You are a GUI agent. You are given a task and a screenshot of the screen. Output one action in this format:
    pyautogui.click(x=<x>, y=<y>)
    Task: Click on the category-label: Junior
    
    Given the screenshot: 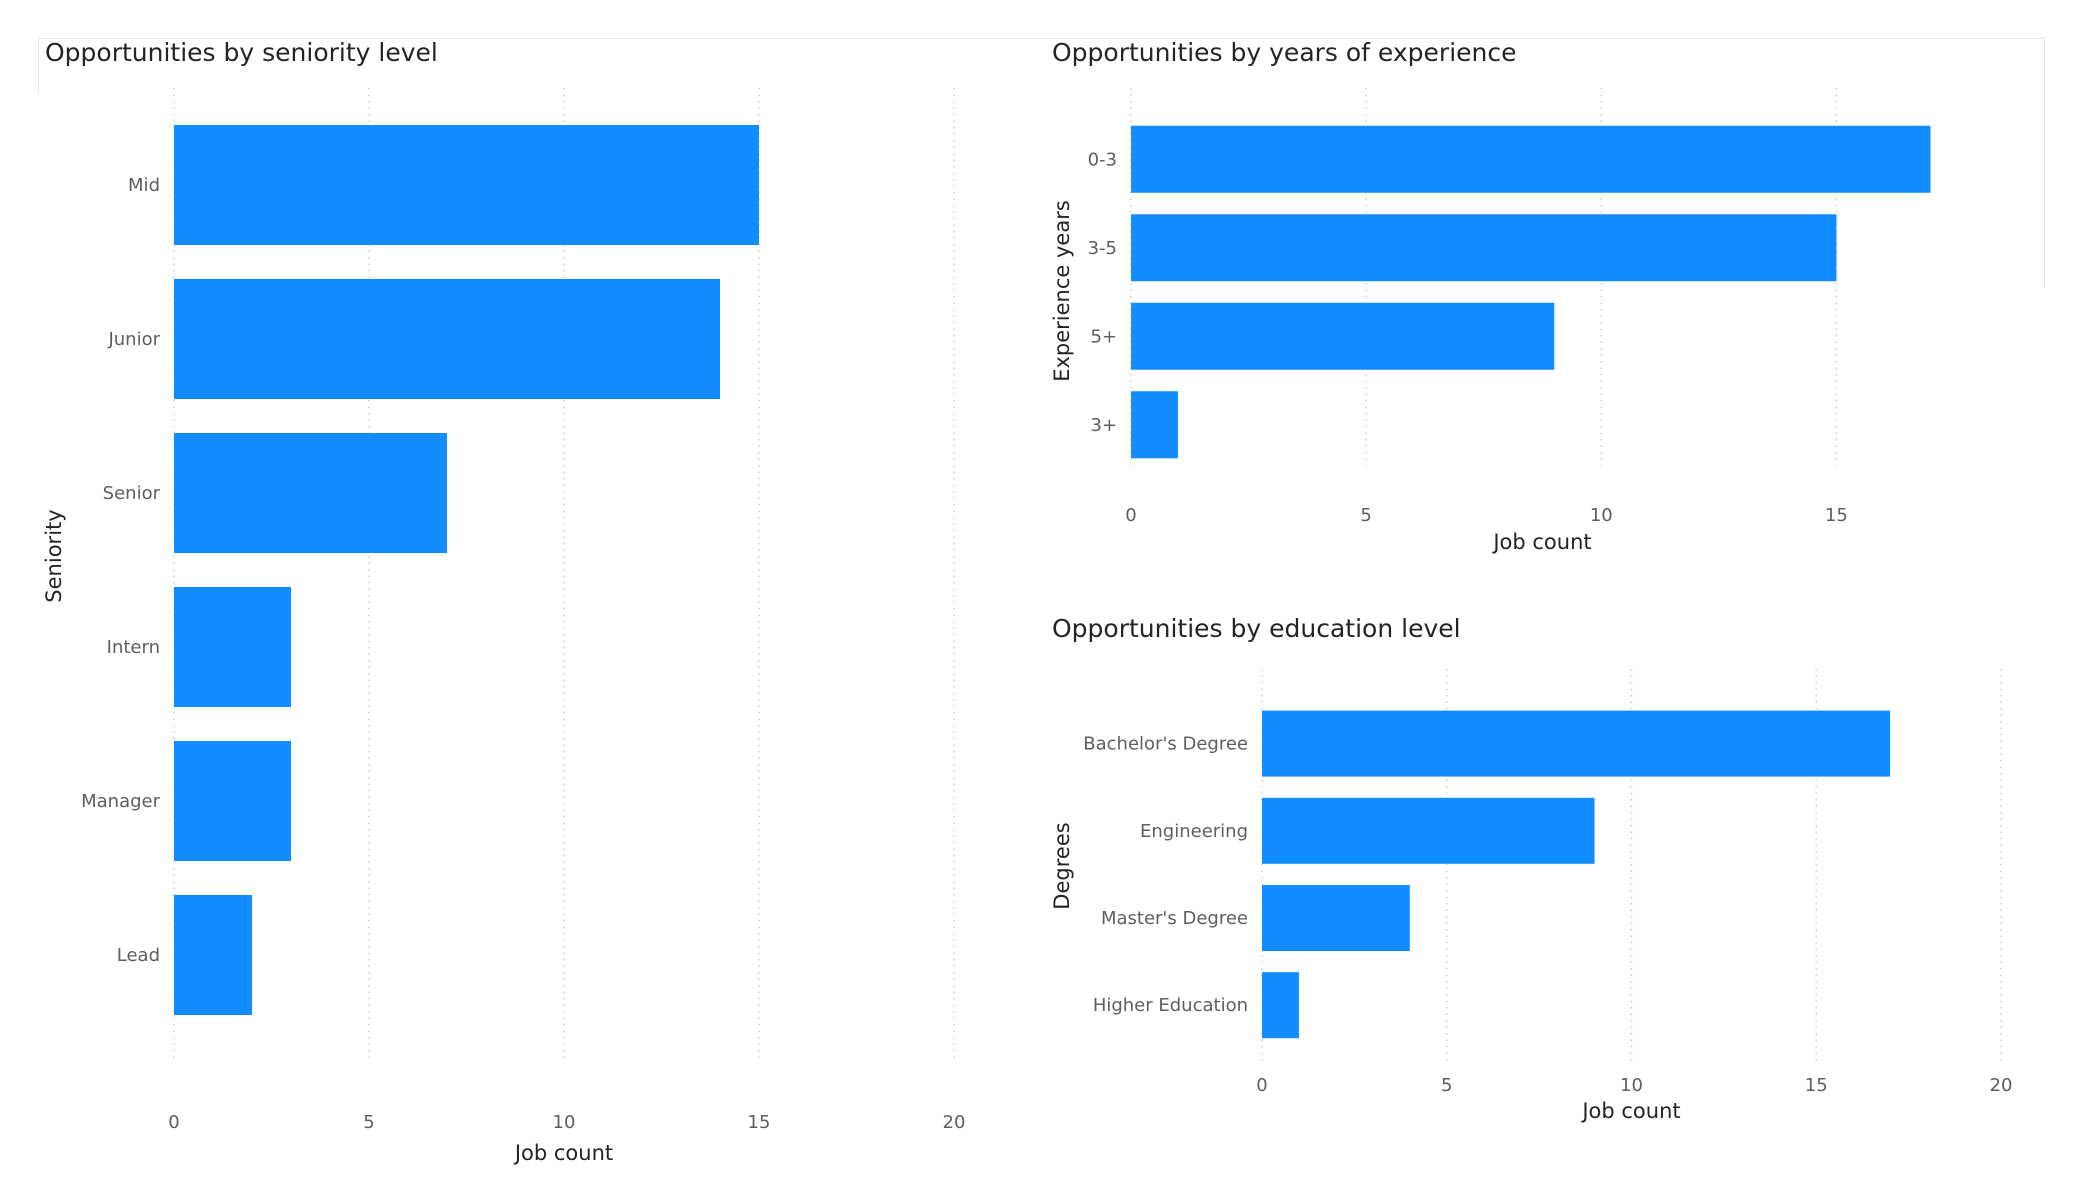 What is the action you would take?
    pyautogui.click(x=133, y=339)
    